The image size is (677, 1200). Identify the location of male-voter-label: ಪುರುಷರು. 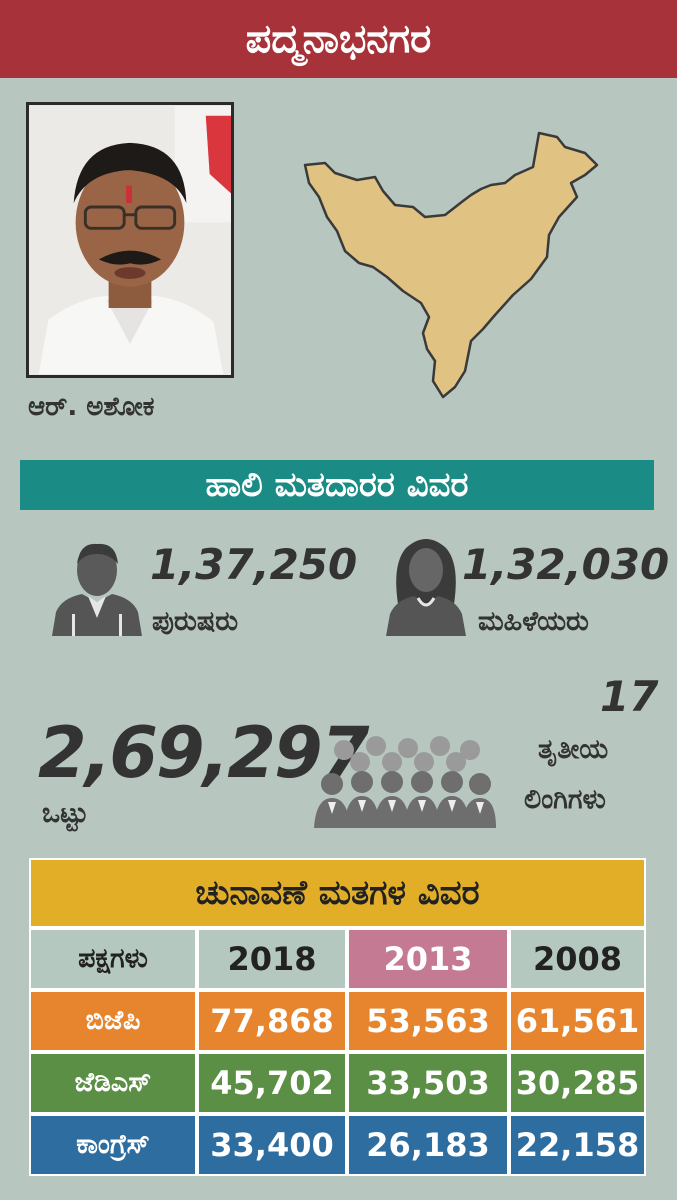
(195, 621).